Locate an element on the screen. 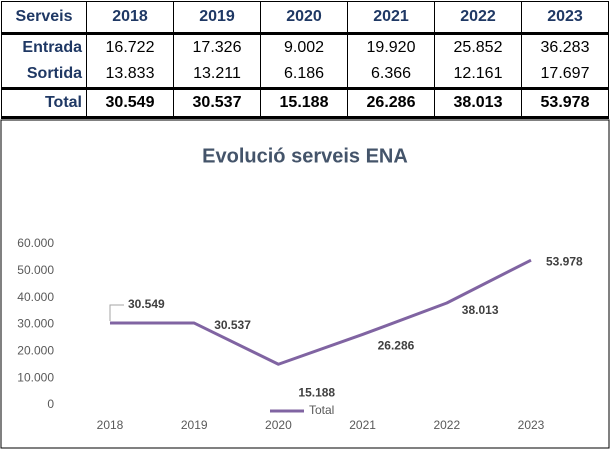  data-label: 30.549 is located at coordinates (146, 304).